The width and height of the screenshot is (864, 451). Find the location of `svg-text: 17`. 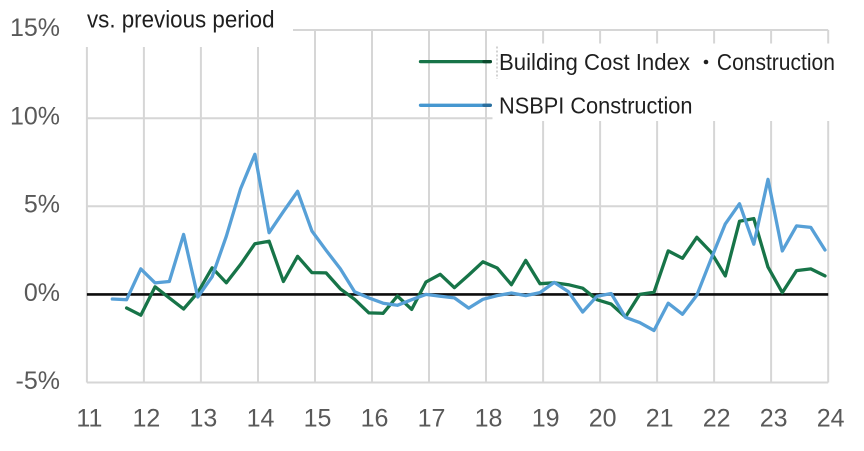

svg-text: 17 is located at coordinates (432, 418).